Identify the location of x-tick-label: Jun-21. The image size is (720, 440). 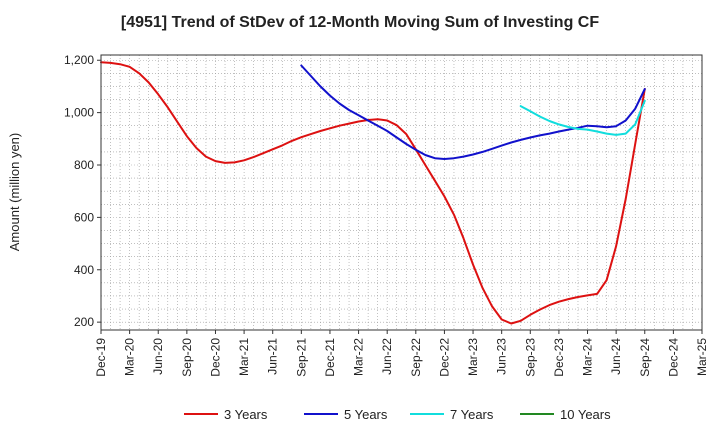
(273, 356).